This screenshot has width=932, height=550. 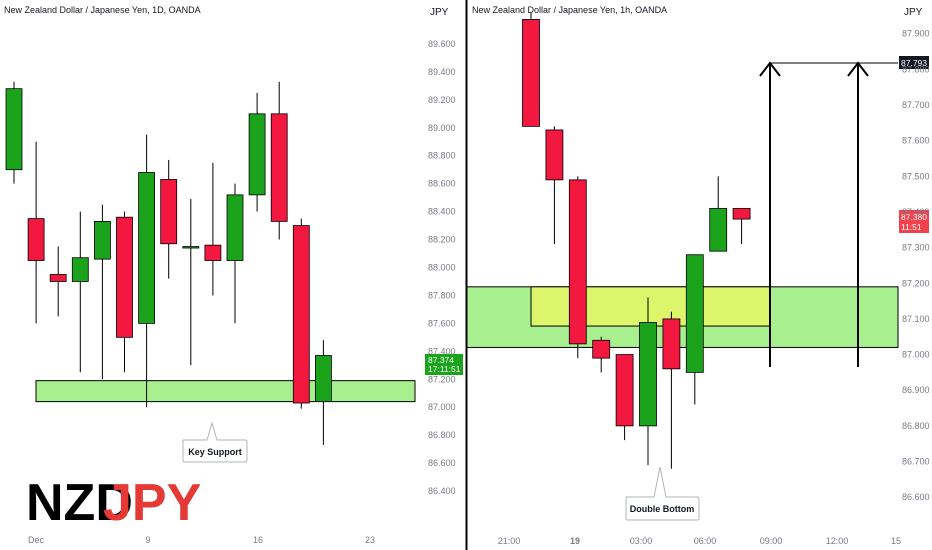 I want to click on right-last-price: 87.380, so click(x=914, y=217).